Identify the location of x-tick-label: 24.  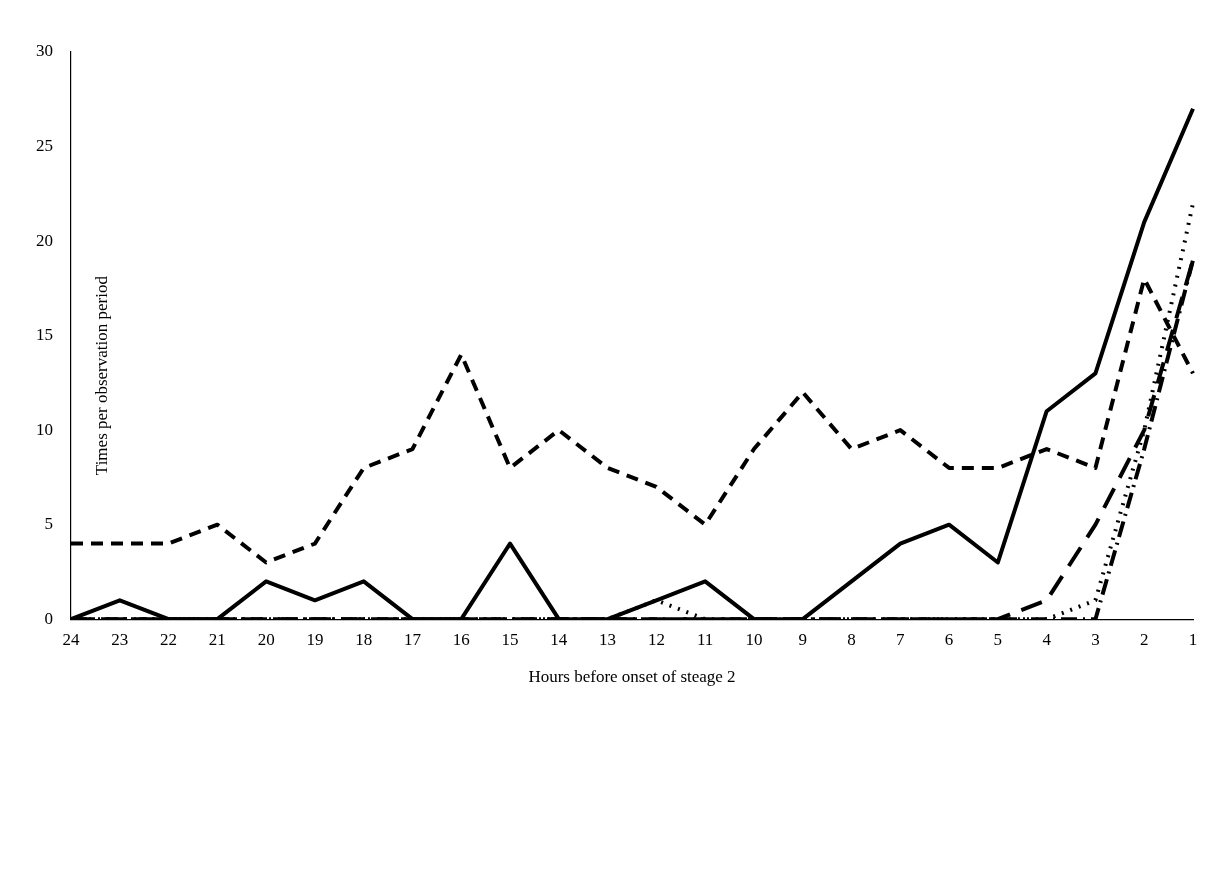
(71, 639).